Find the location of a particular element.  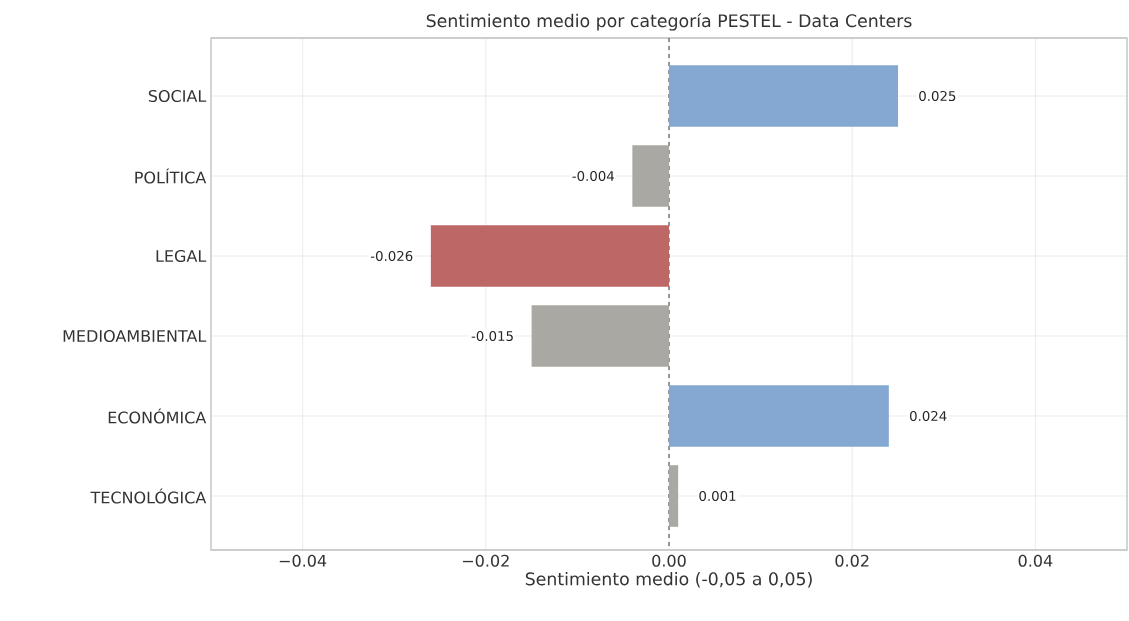

y-tick-label: TECNOLÓGICA is located at coordinates (148, 496).